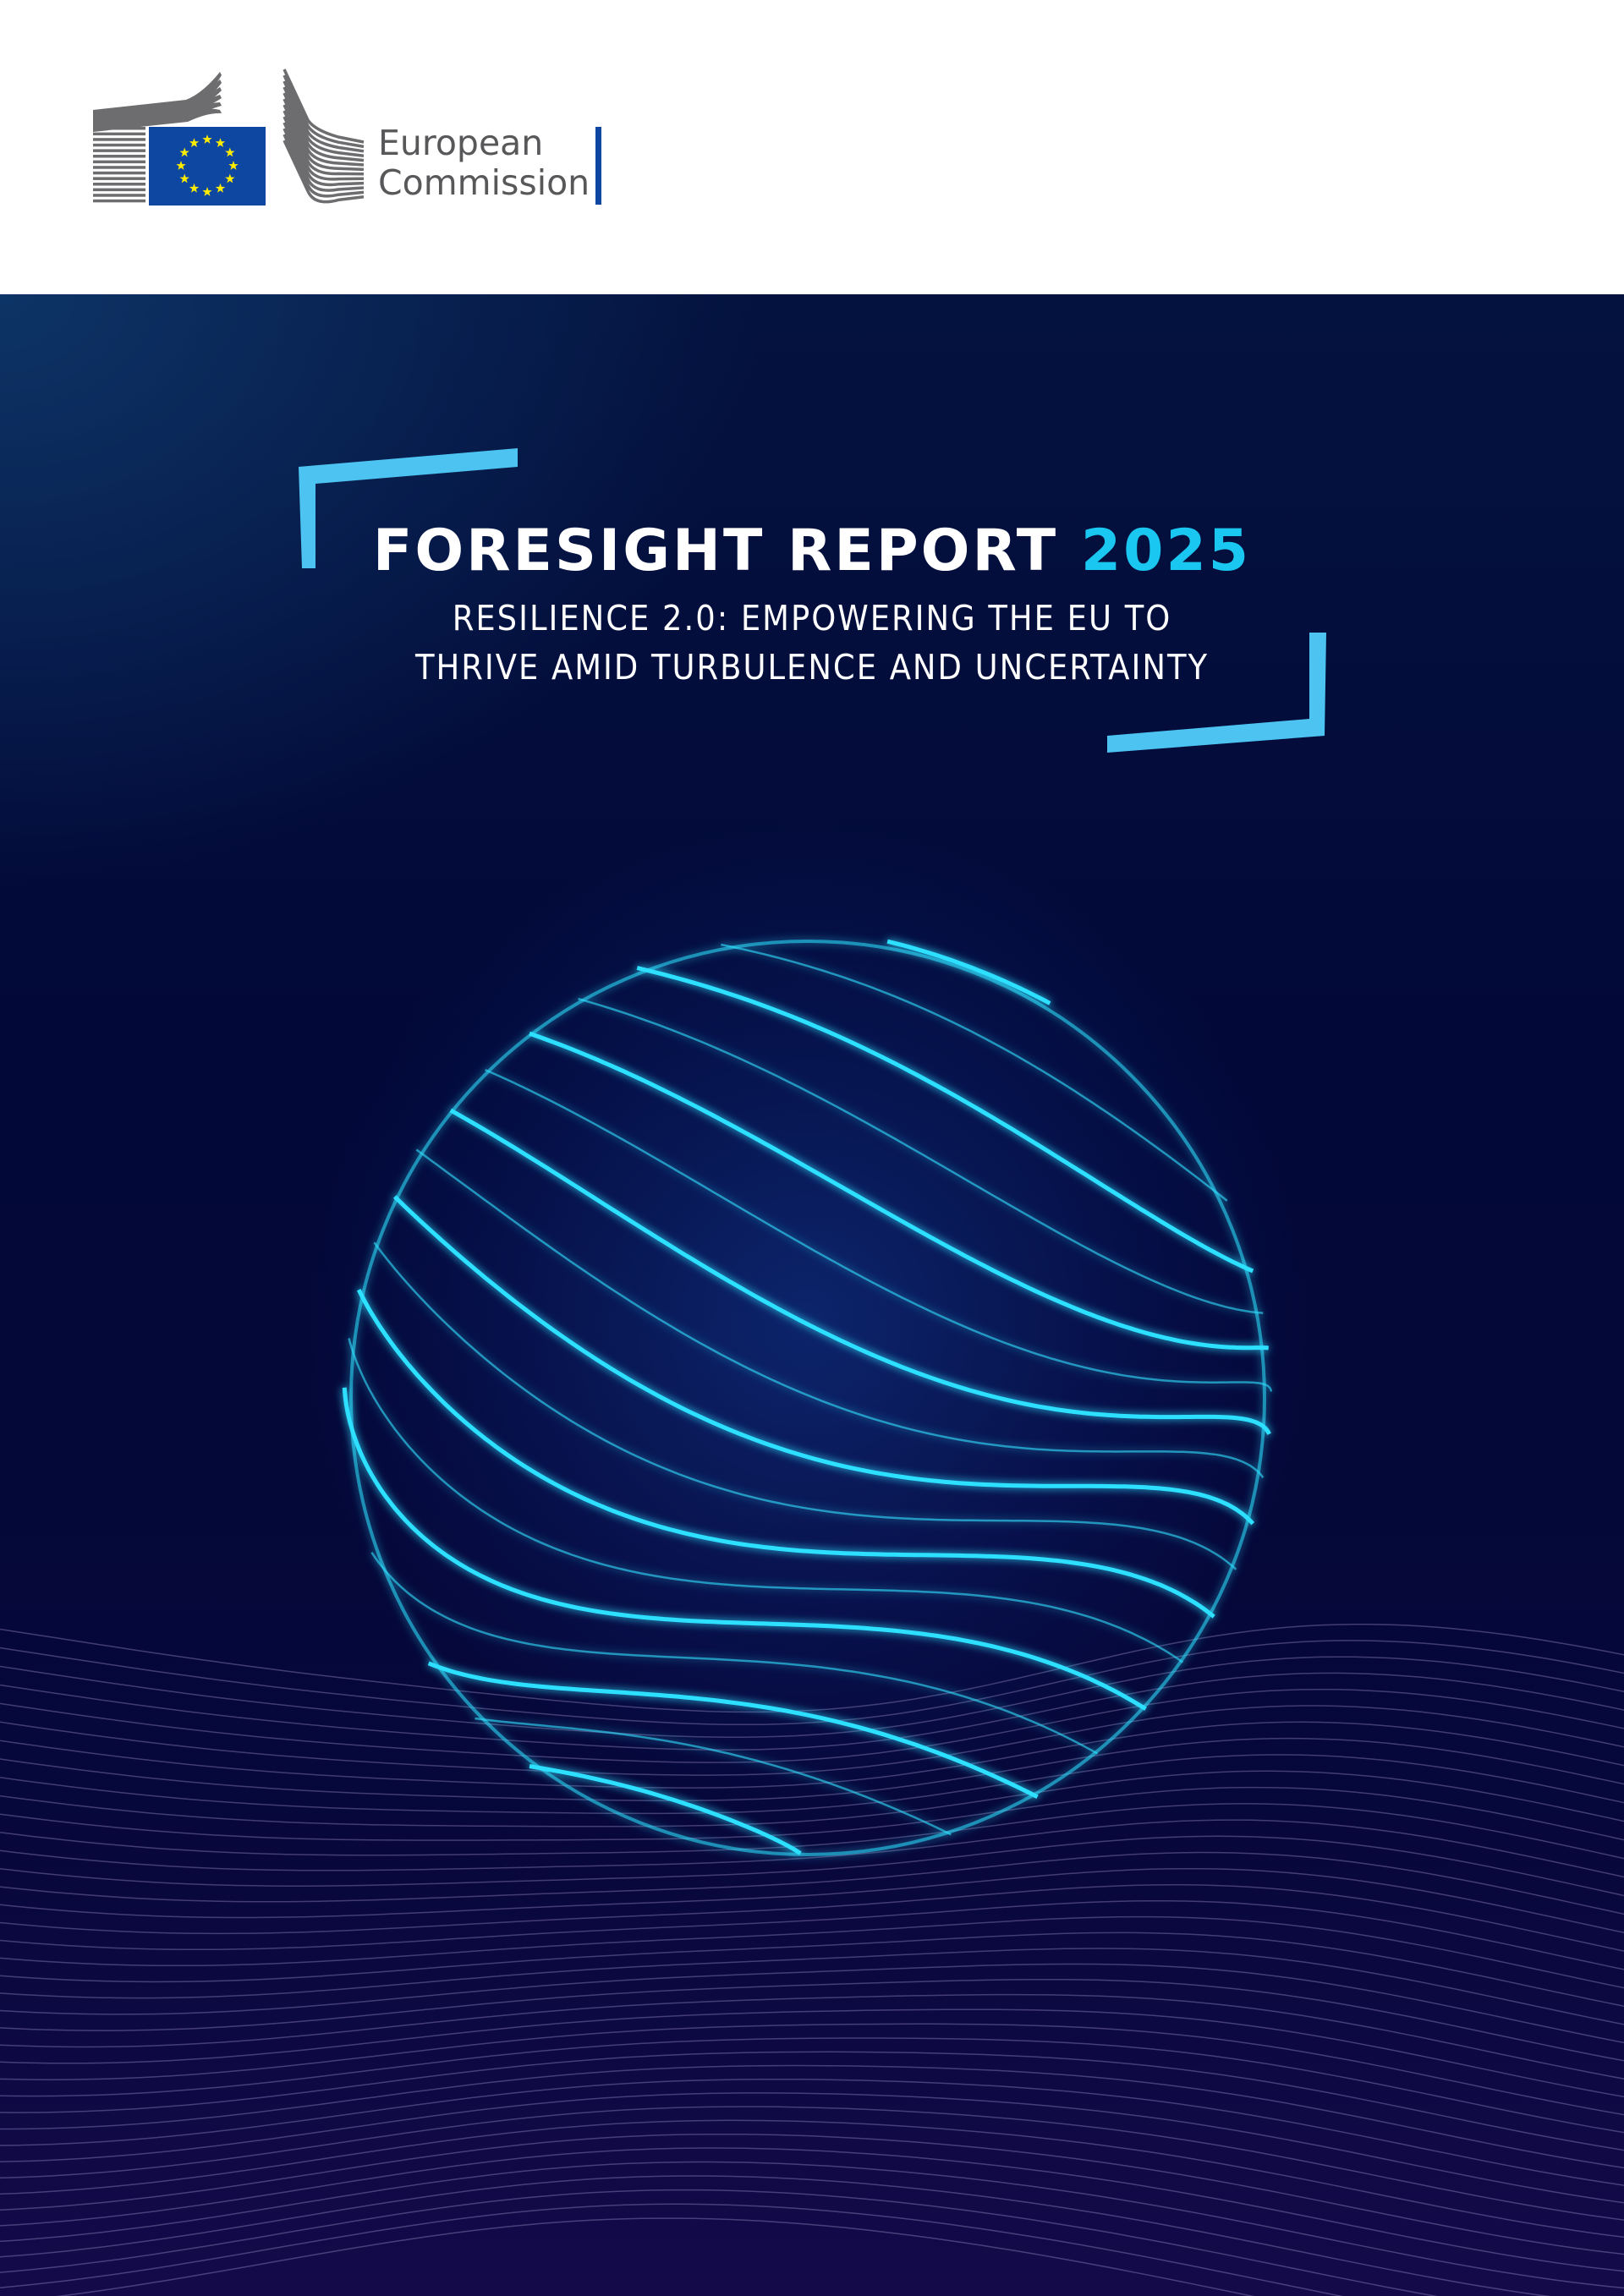 The width and height of the screenshot is (1624, 2296). What do you see at coordinates (484, 183) in the screenshot?
I see `logo-line-2: Commission` at bounding box center [484, 183].